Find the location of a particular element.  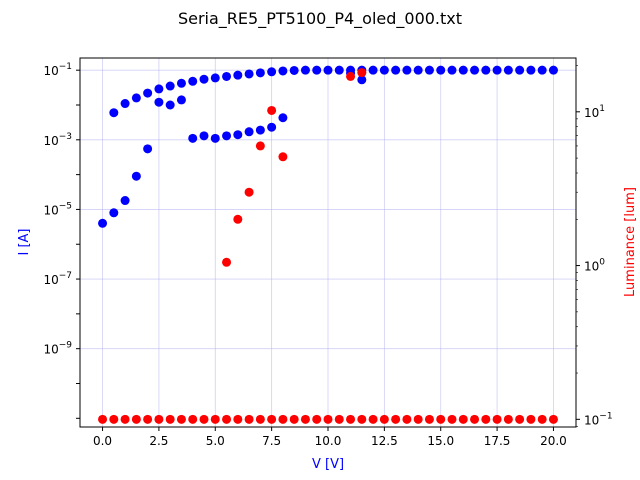

y2-axis-ticks: 10¹ 10⁰ 10⁻¹ is located at coordinates (594, 246).